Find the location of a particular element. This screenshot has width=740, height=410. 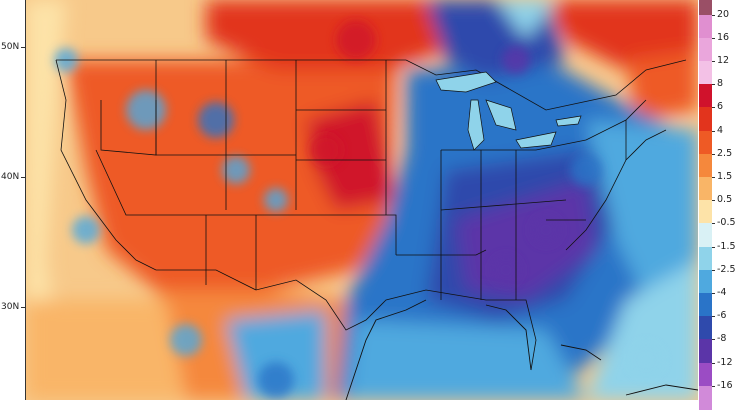

colorbar-label: -16 is located at coordinates (725, 385).